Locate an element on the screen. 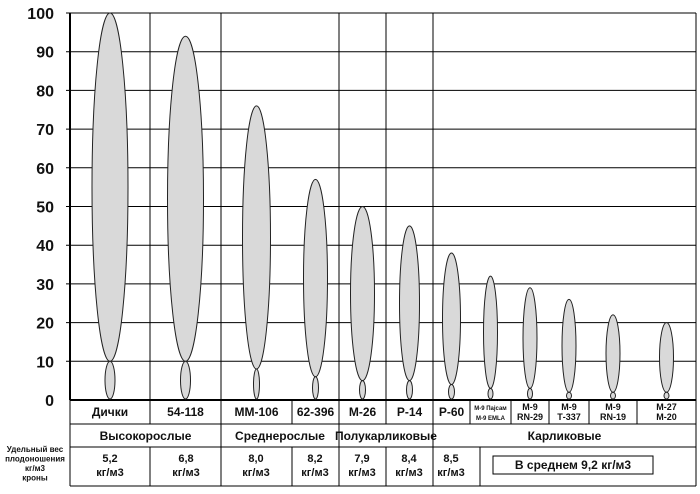 The height and width of the screenshot is (494, 700). category-label: Р-60 is located at coordinates (452, 412).